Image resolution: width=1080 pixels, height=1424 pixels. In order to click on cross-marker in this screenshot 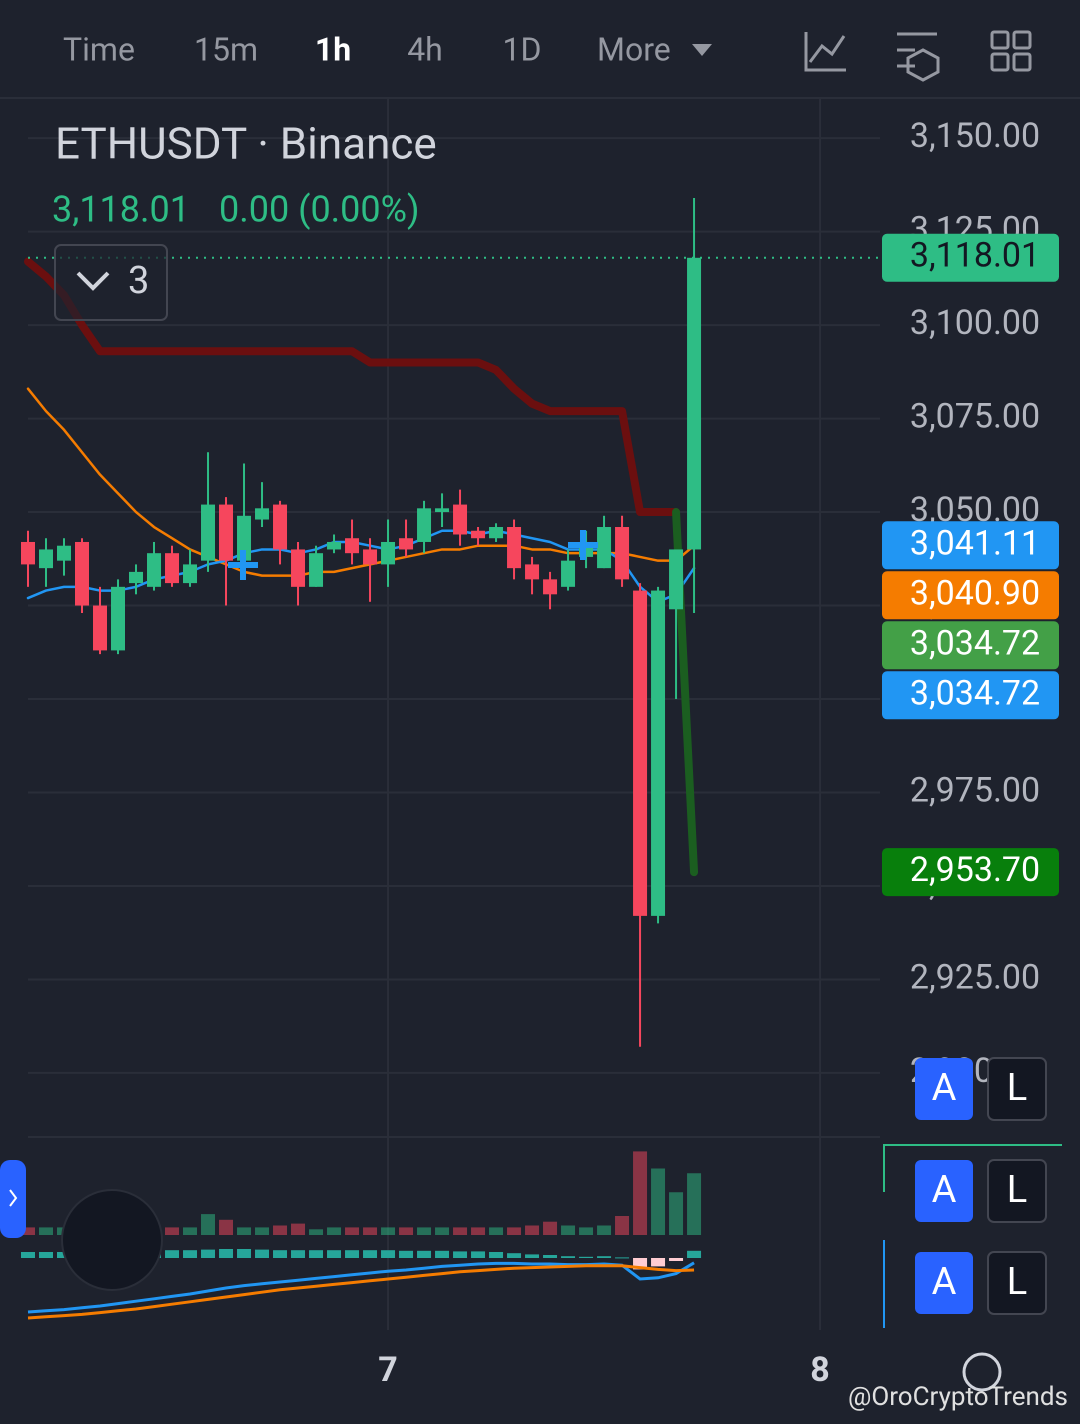, I will do `click(583, 545)`.